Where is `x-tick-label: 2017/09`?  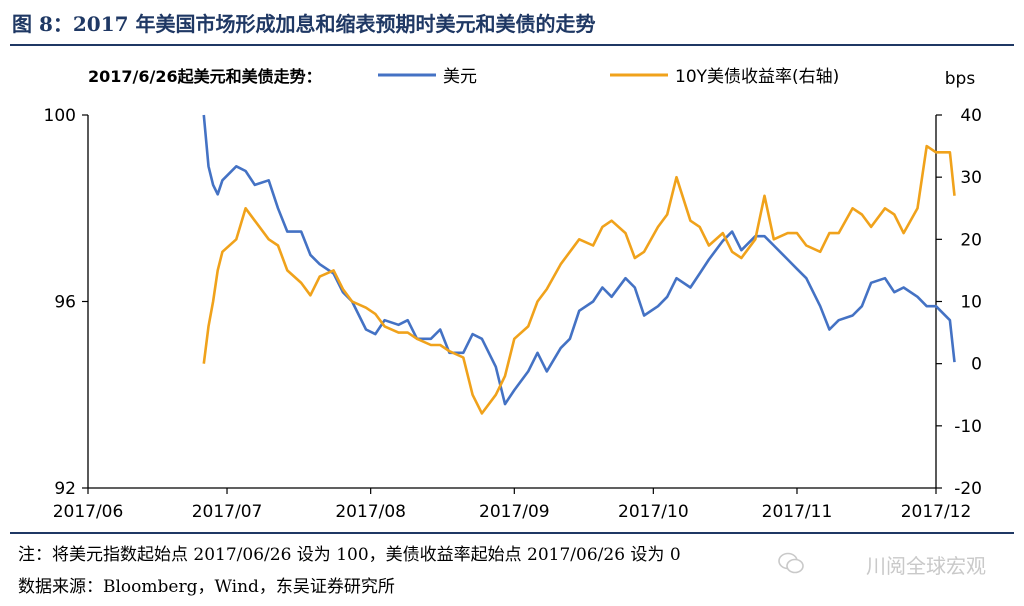 x-tick-label: 2017/09 is located at coordinates (514, 512).